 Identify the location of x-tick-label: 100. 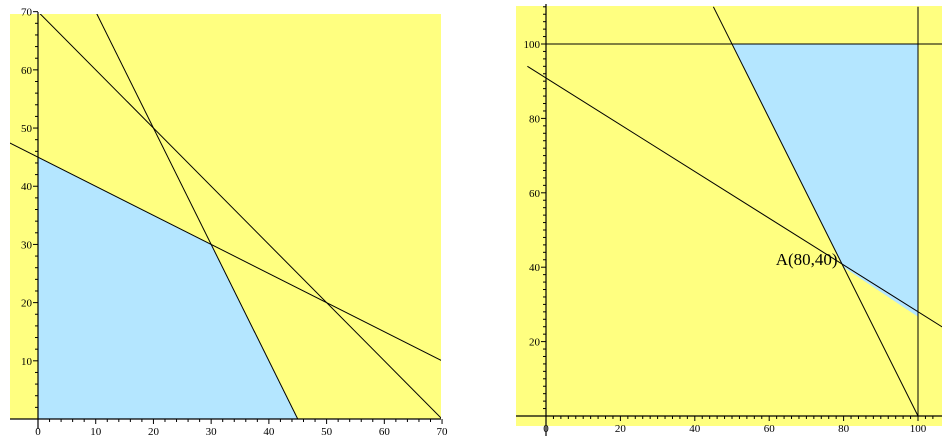
(918, 429).